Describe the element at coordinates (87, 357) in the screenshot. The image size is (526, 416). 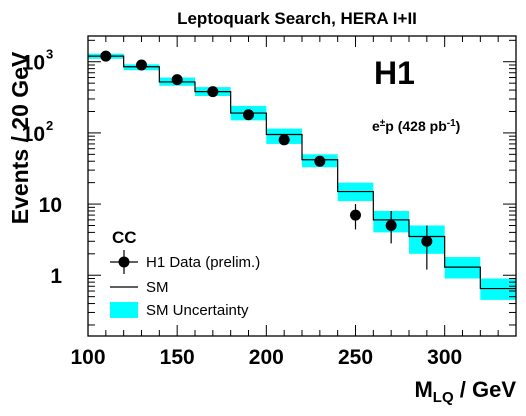
I see `x-tick-label: 100` at that location.